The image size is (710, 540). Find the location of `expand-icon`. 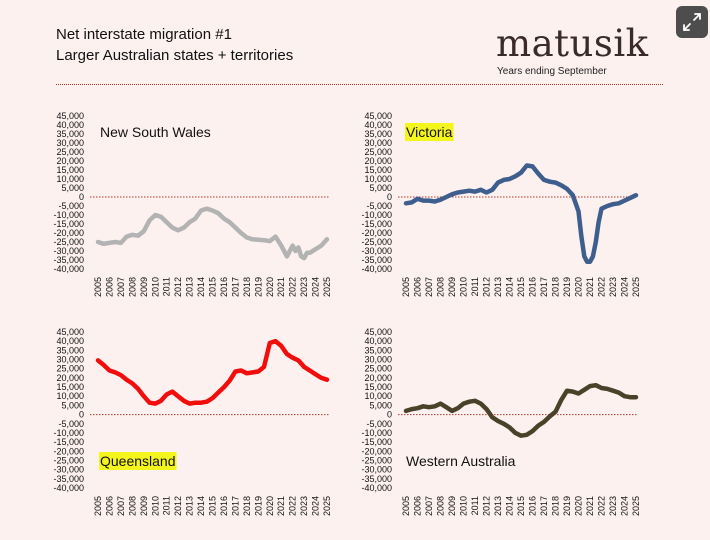

expand-icon is located at coordinates (692, 22).